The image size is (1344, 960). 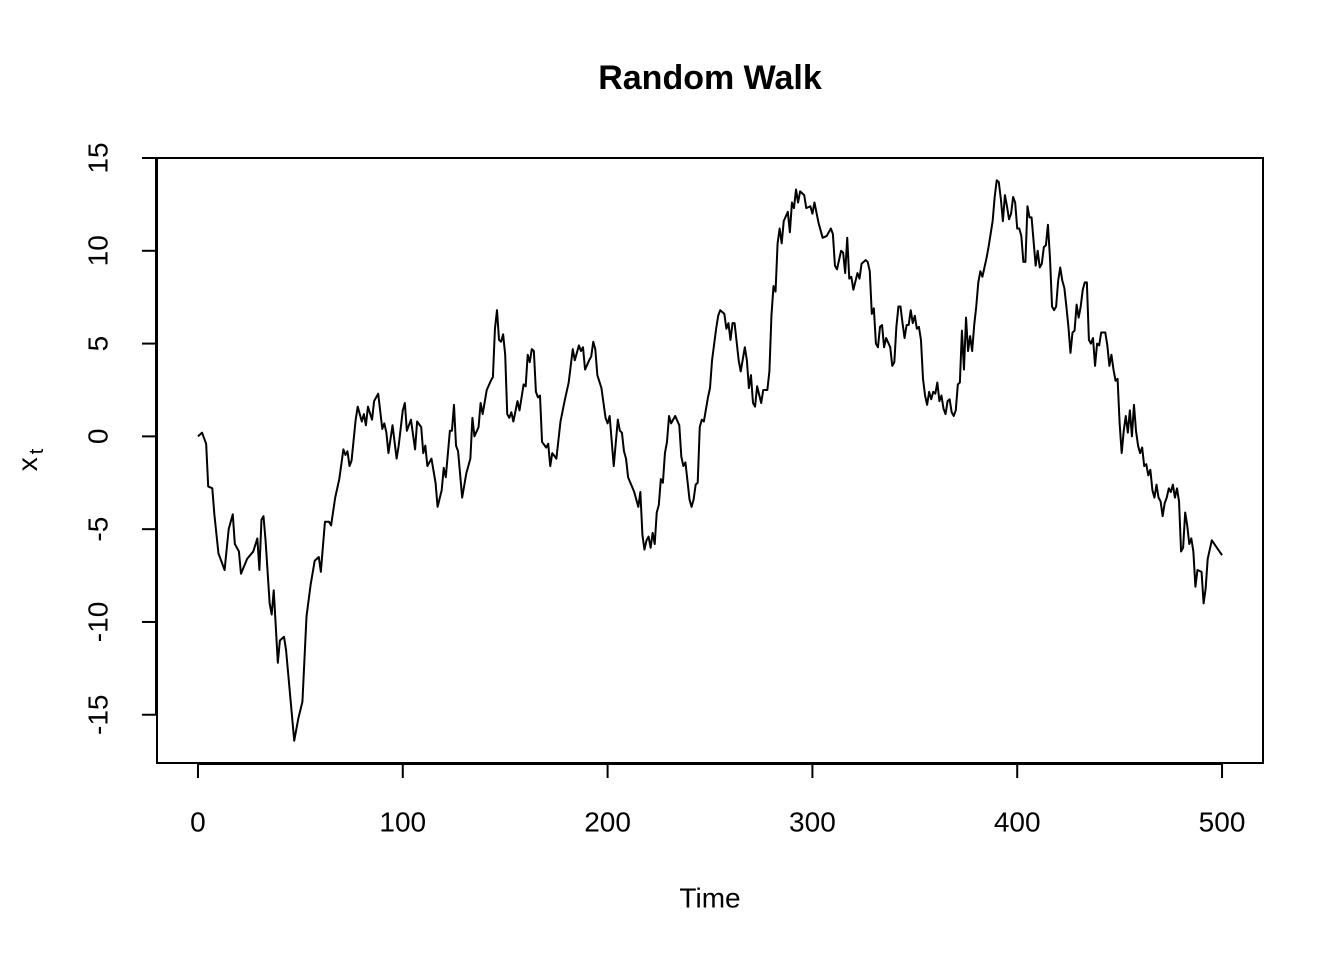 What do you see at coordinates (709, 897) in the screenshot?
I see `x-axis-label: Time` at bounding box center [709, 897].